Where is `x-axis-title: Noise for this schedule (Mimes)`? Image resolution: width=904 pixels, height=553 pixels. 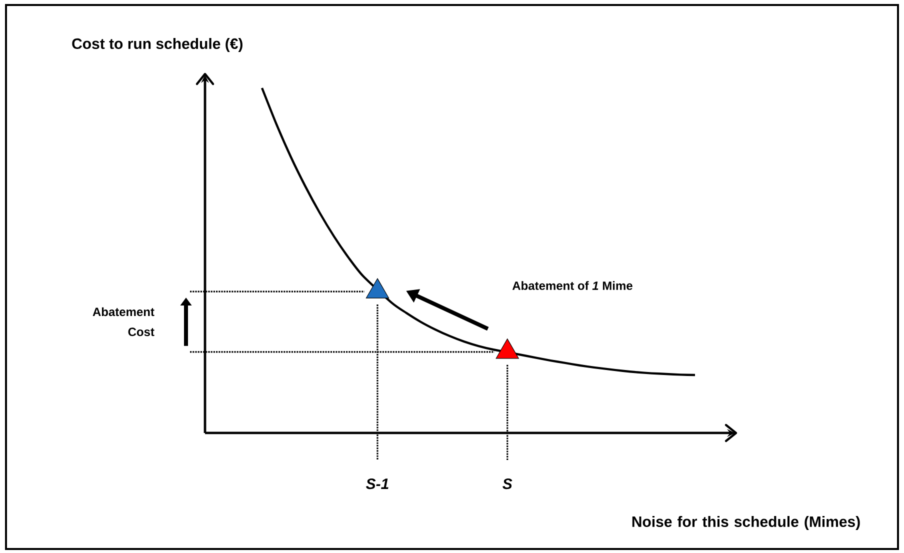 x-axis-title: Noise for this schedule (Mimes) is located at coordinates (746, 523).